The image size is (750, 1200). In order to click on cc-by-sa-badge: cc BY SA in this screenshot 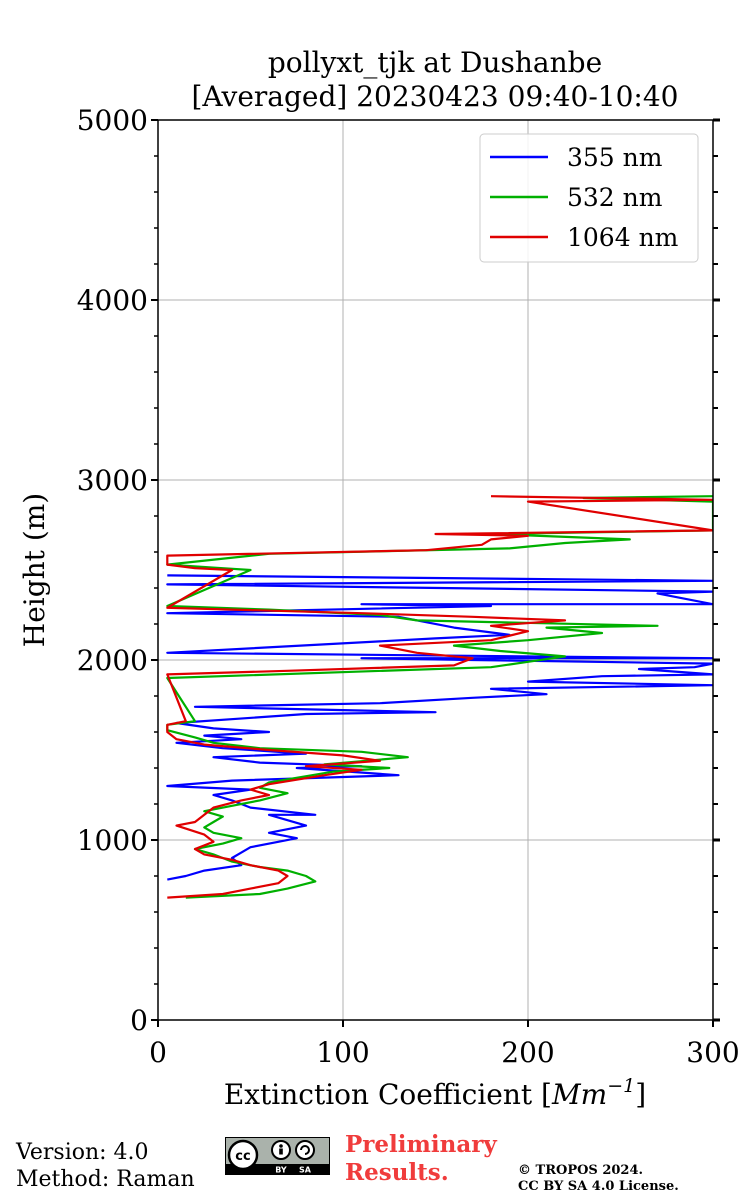, I will do `click(277, 1156)`.